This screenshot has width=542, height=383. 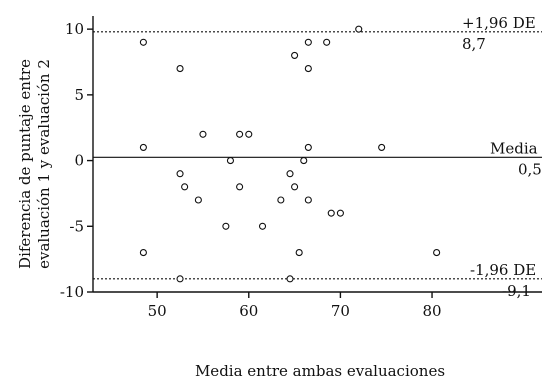 What do you see at coordinates (79, 161) in the screenshot?
I see `y-tick-label: 0` at bounding box center [79, 161].